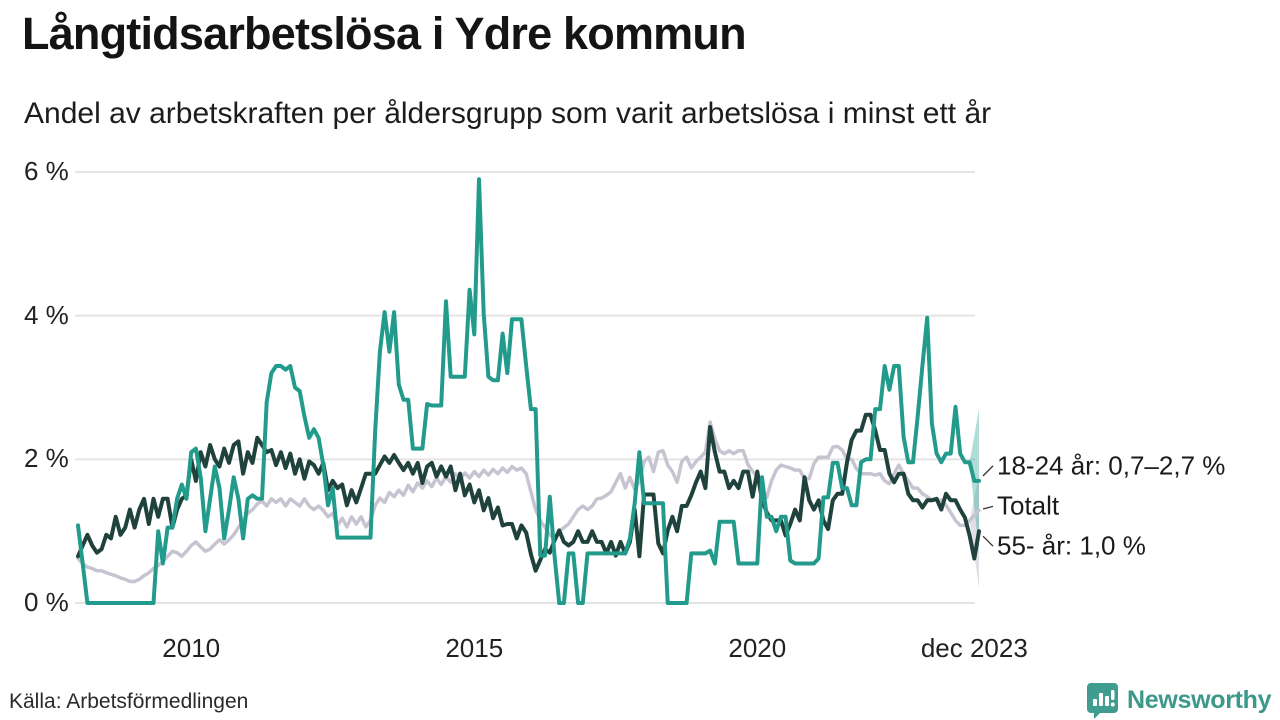  I want to click on brand-name: Newsworthy, so click(1199, 699).